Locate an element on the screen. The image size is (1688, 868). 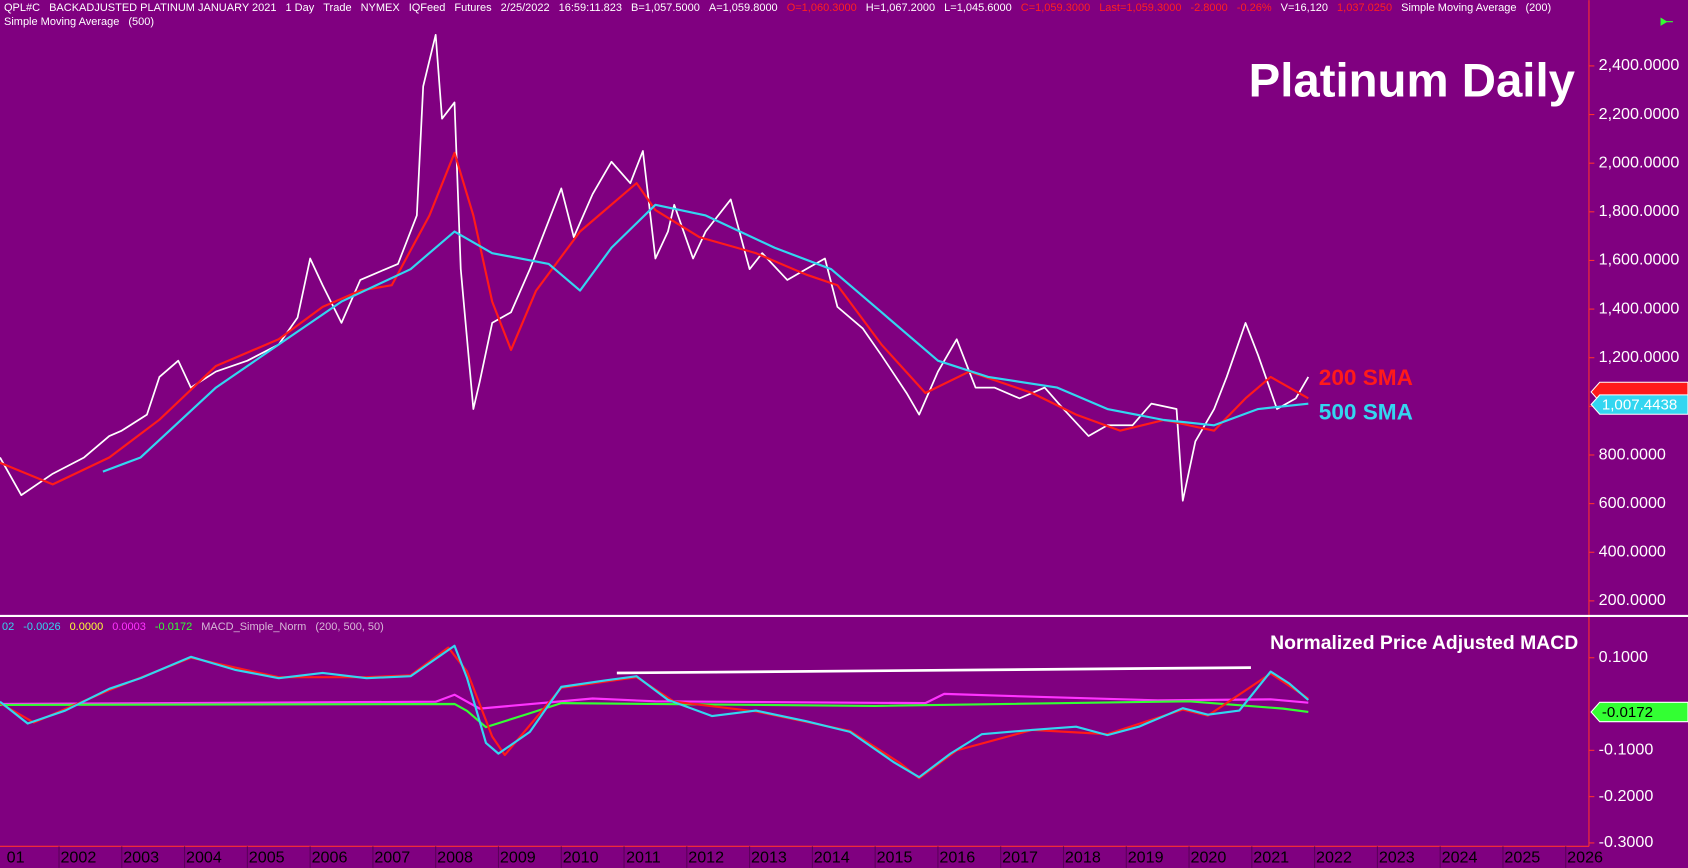
toolbar-item: IQFeed is located at coordinates (427, 8).